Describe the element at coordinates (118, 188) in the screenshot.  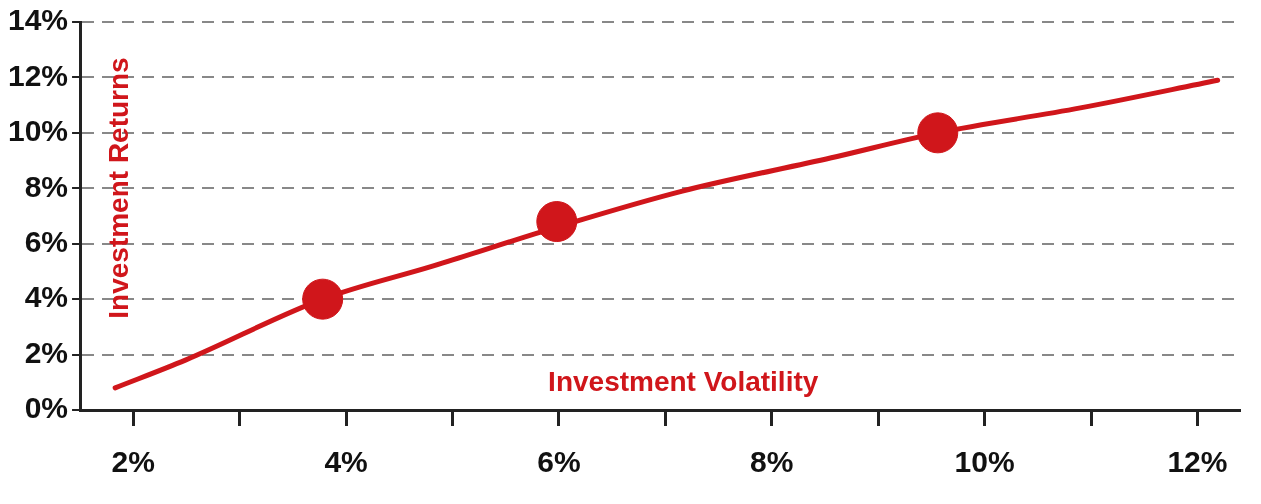
I see `y-axis-title: Investment Returns` at that location.